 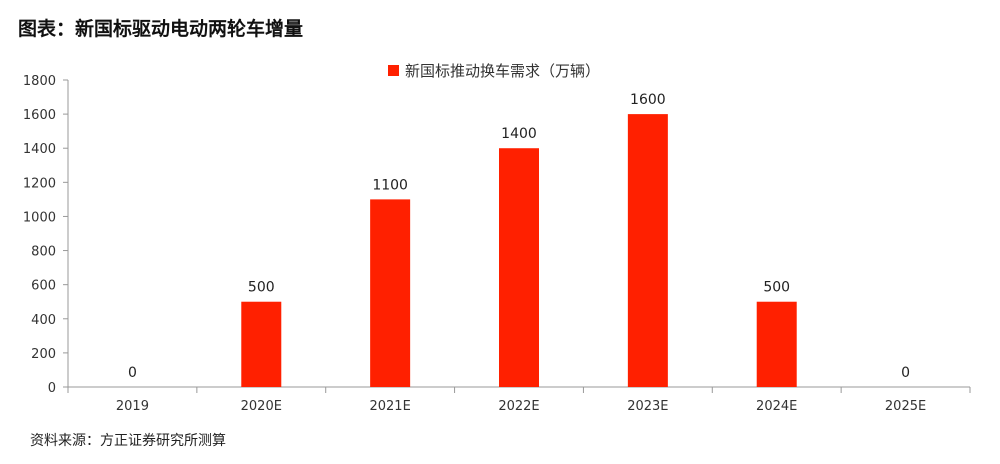 What do you see at coordinates (43, 252) in the screenshot?
I see `y-tick-label: 800` at bounding box center [43, 252].